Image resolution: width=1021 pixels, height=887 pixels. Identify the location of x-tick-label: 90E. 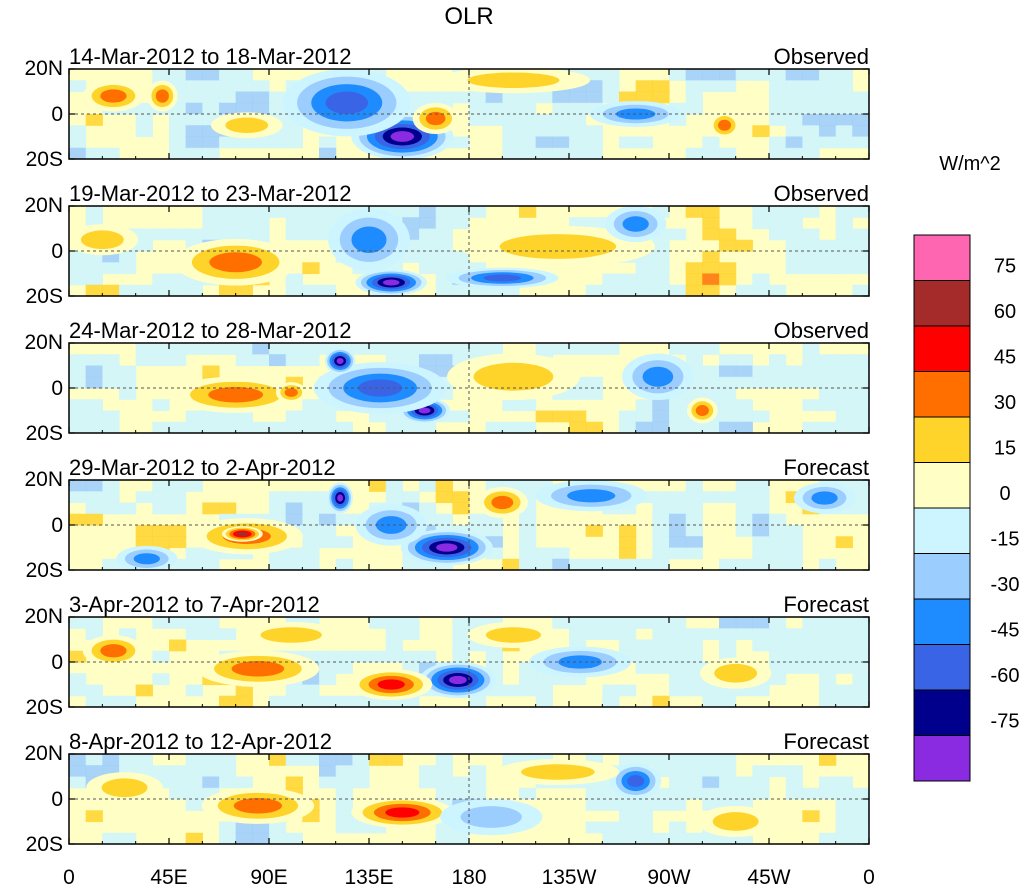
(268, 876).